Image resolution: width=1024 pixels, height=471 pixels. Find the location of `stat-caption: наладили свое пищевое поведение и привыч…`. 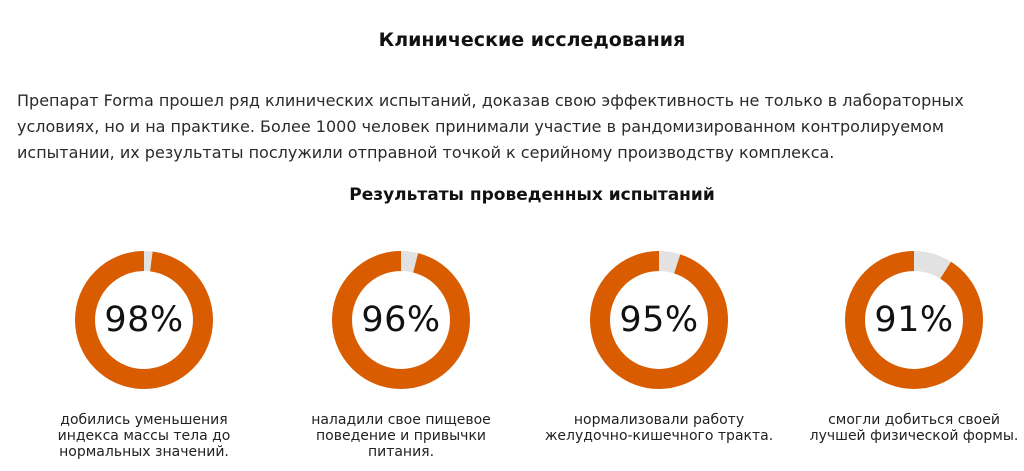

stat-caption: наладили свое пищевое поведение и привыч… is located at coordinates (401, 436).